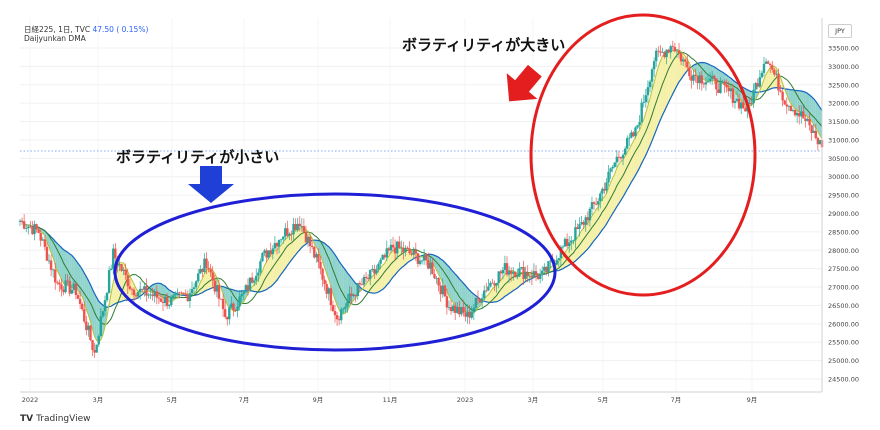  Describe the element at coordinates (465, 400) in the screenshot. I see `x-tick-label: 2023` at that location.